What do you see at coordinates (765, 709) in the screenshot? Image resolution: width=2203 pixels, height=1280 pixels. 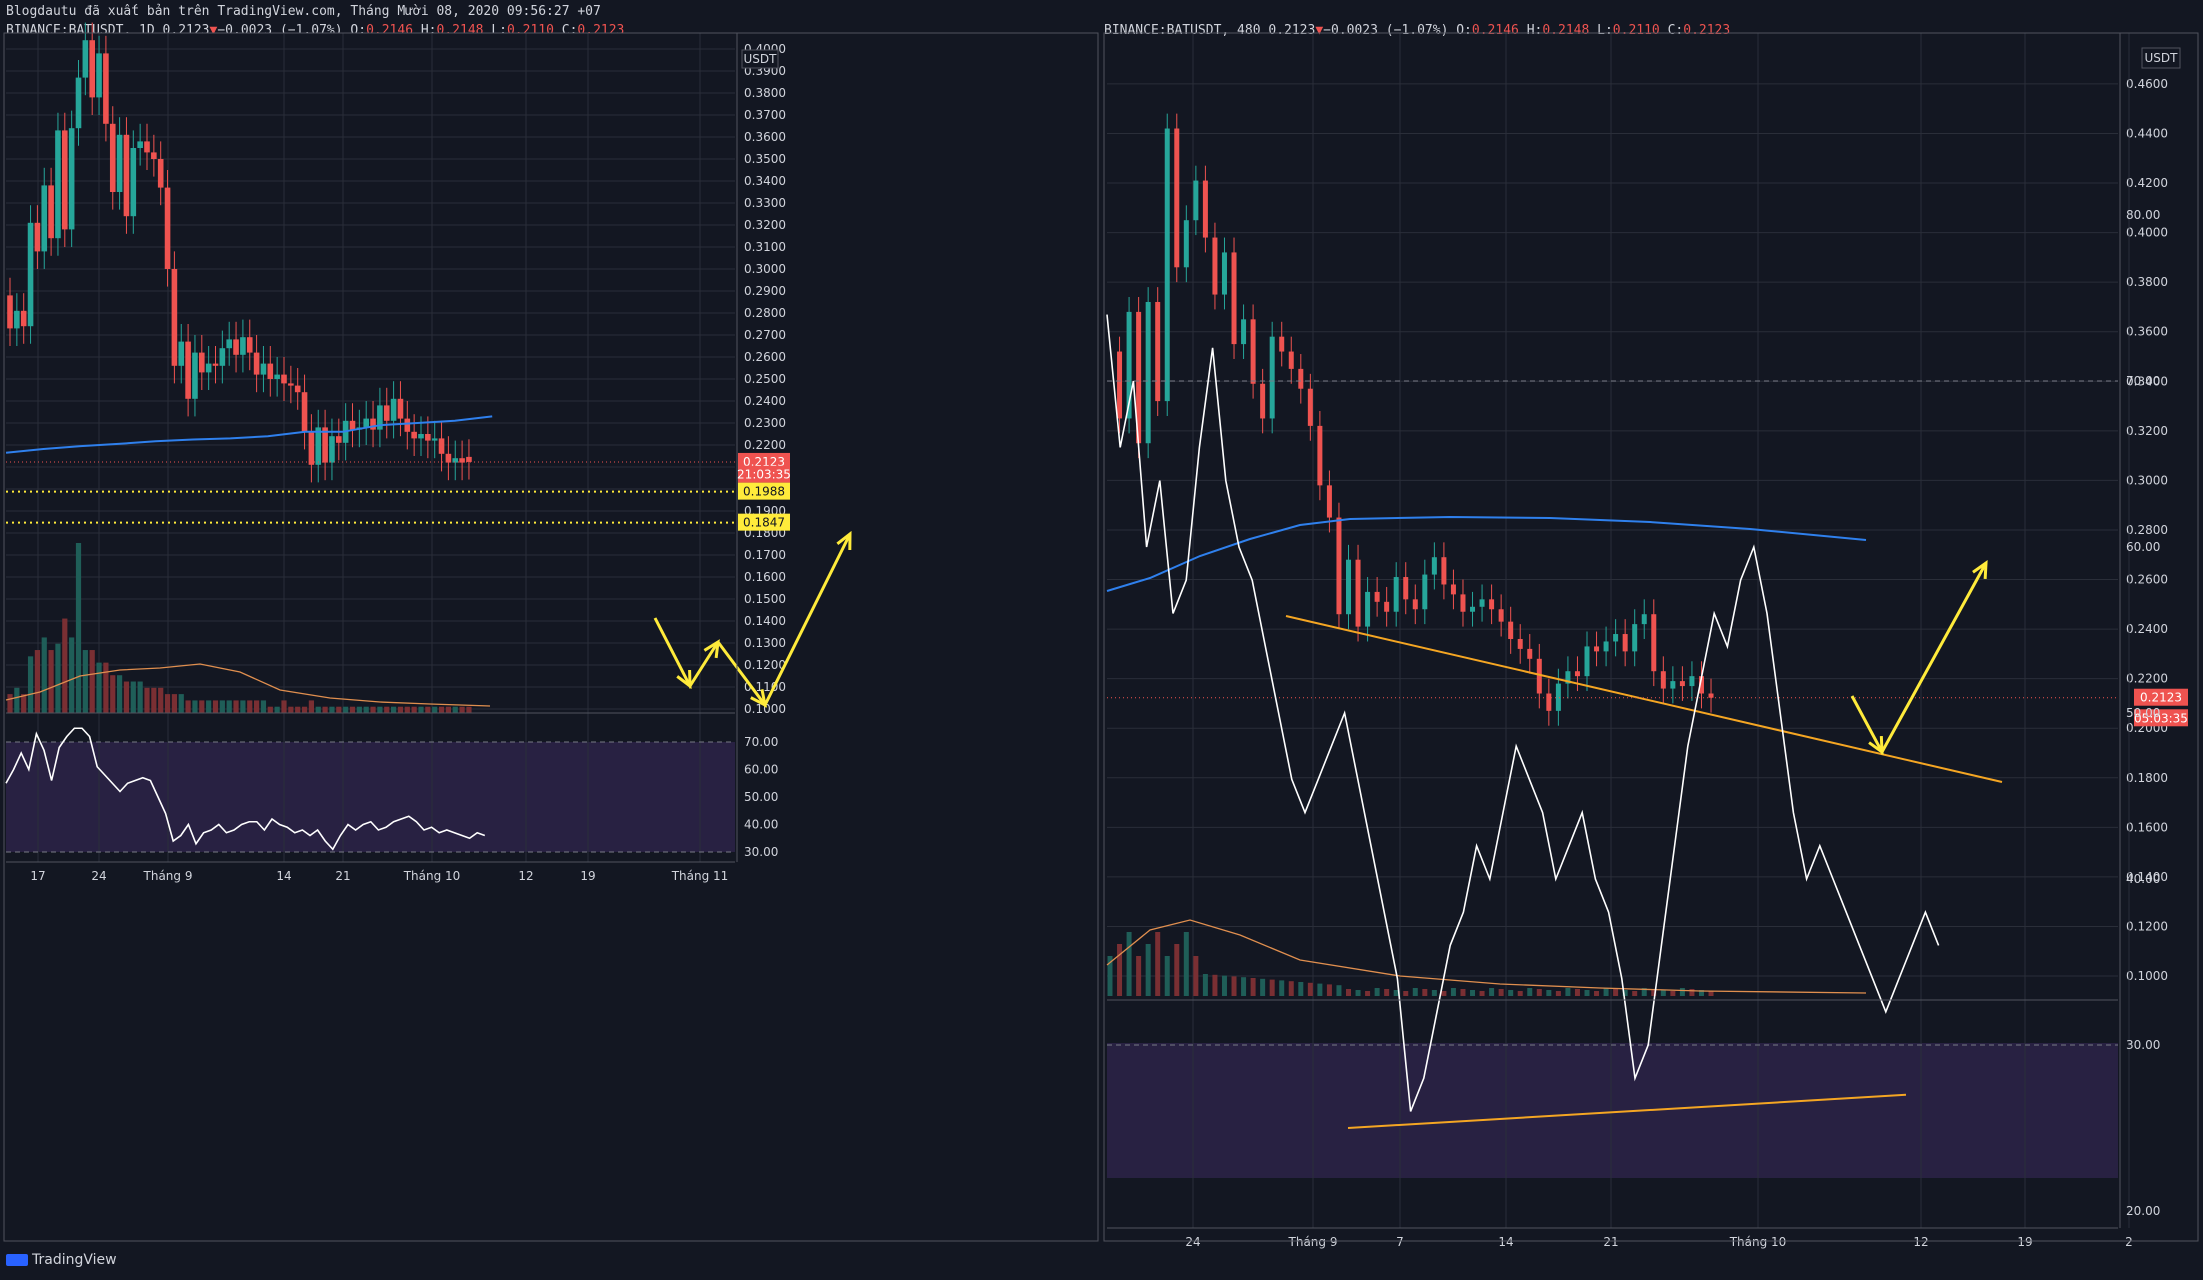 I see `left-price-tick: 0.1000` at bounding box center [765, 709].